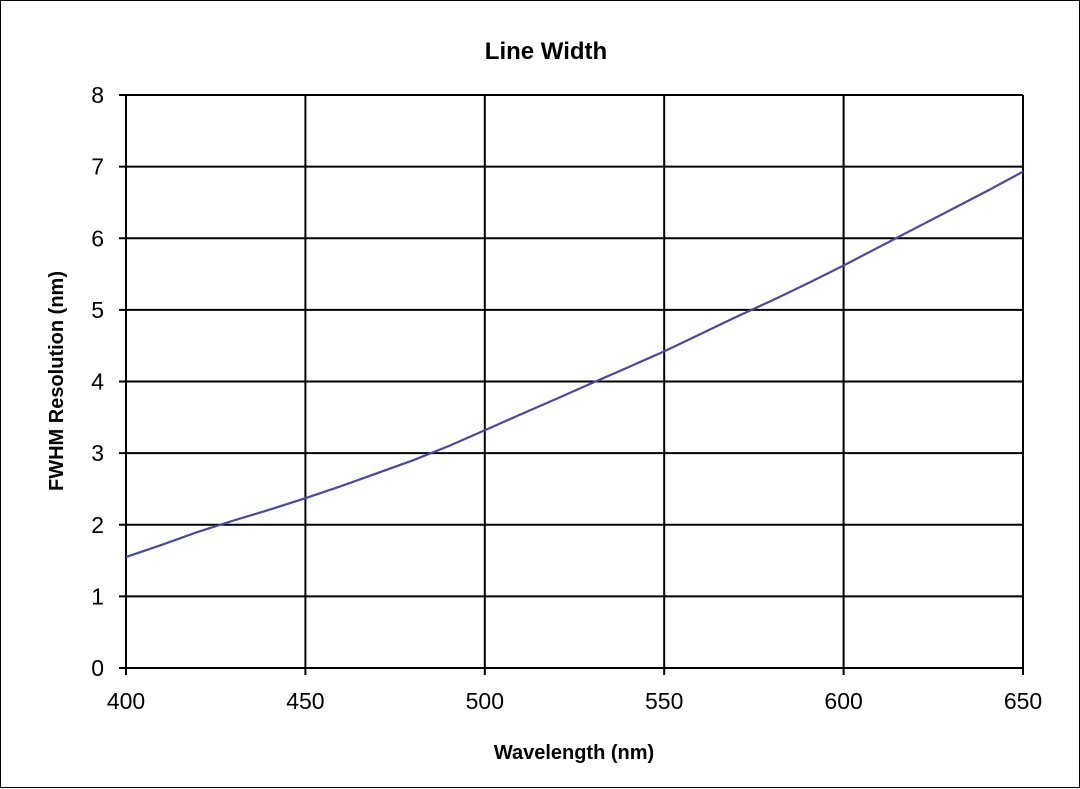 The image size is (1080, 789). Describe the element at coordinates (97, 310) in the screenshot. I see `y-tick-label: 5` at that location.